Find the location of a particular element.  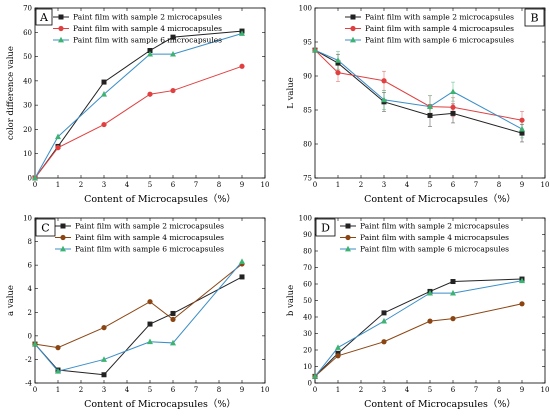

y-axis-label: b value is located at coordinates (291, 300).